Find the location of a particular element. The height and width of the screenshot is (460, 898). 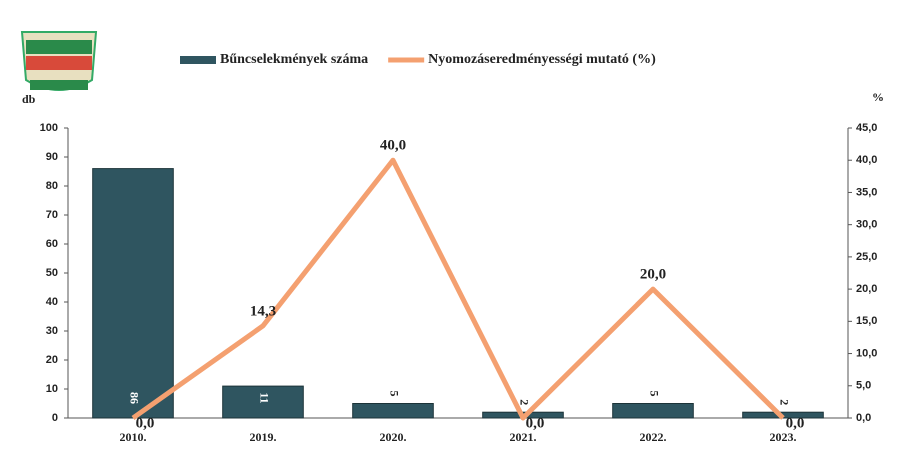

y-tick-label: 90 is located at coordinates (52, 157).